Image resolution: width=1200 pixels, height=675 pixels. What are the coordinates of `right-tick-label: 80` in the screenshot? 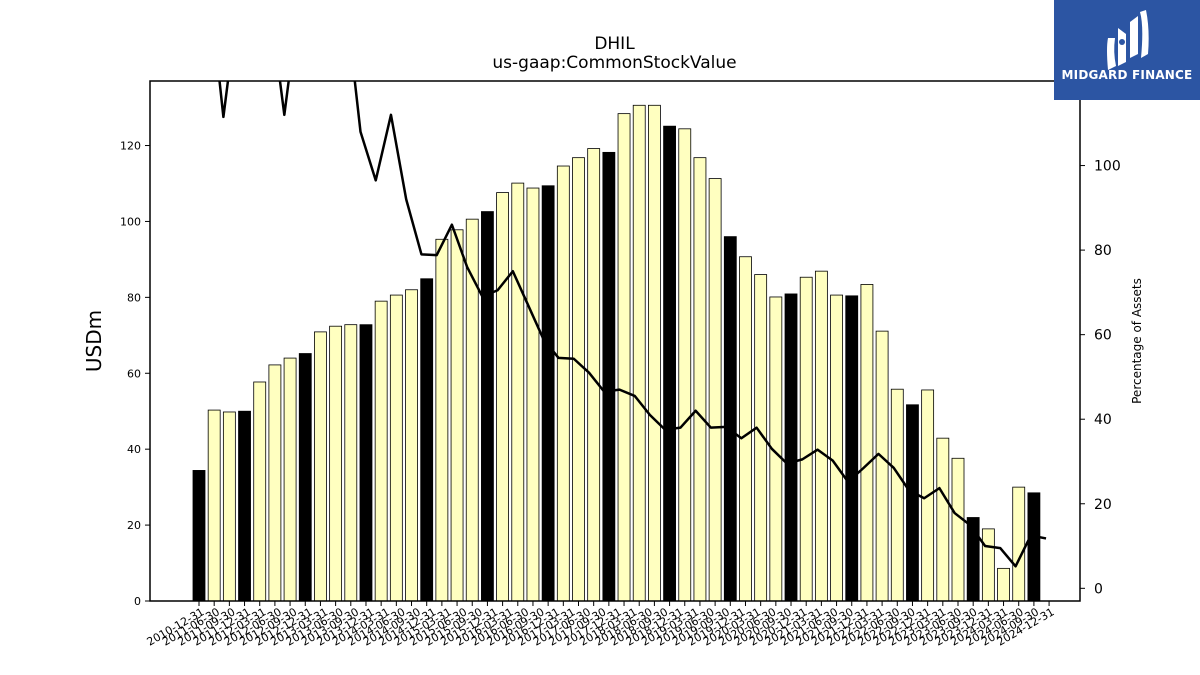 It's located at (1103, 251).